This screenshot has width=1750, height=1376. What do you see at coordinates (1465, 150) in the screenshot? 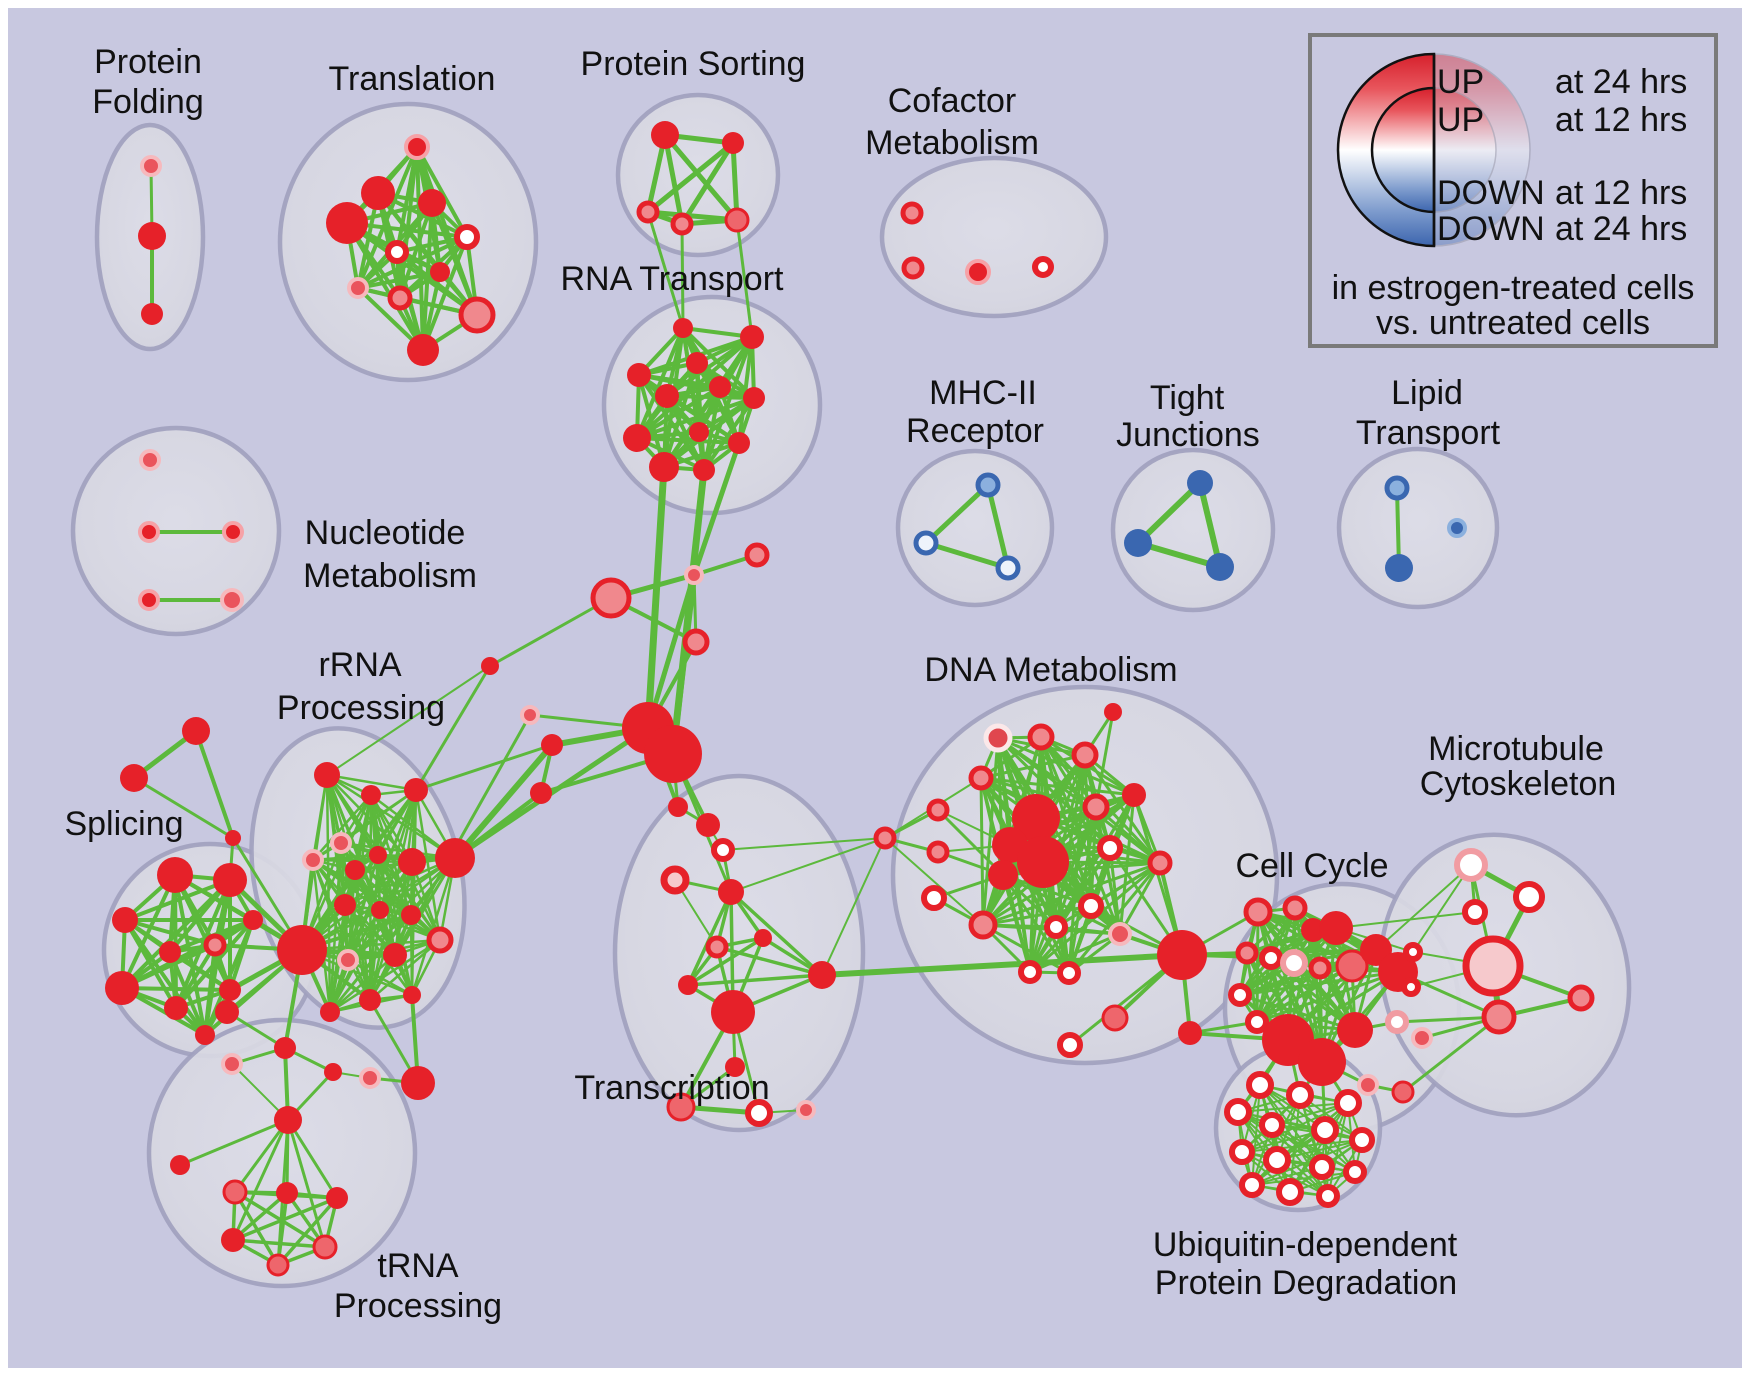
I see `legend-inner-circle-right` at bounding box center [1465, 150].